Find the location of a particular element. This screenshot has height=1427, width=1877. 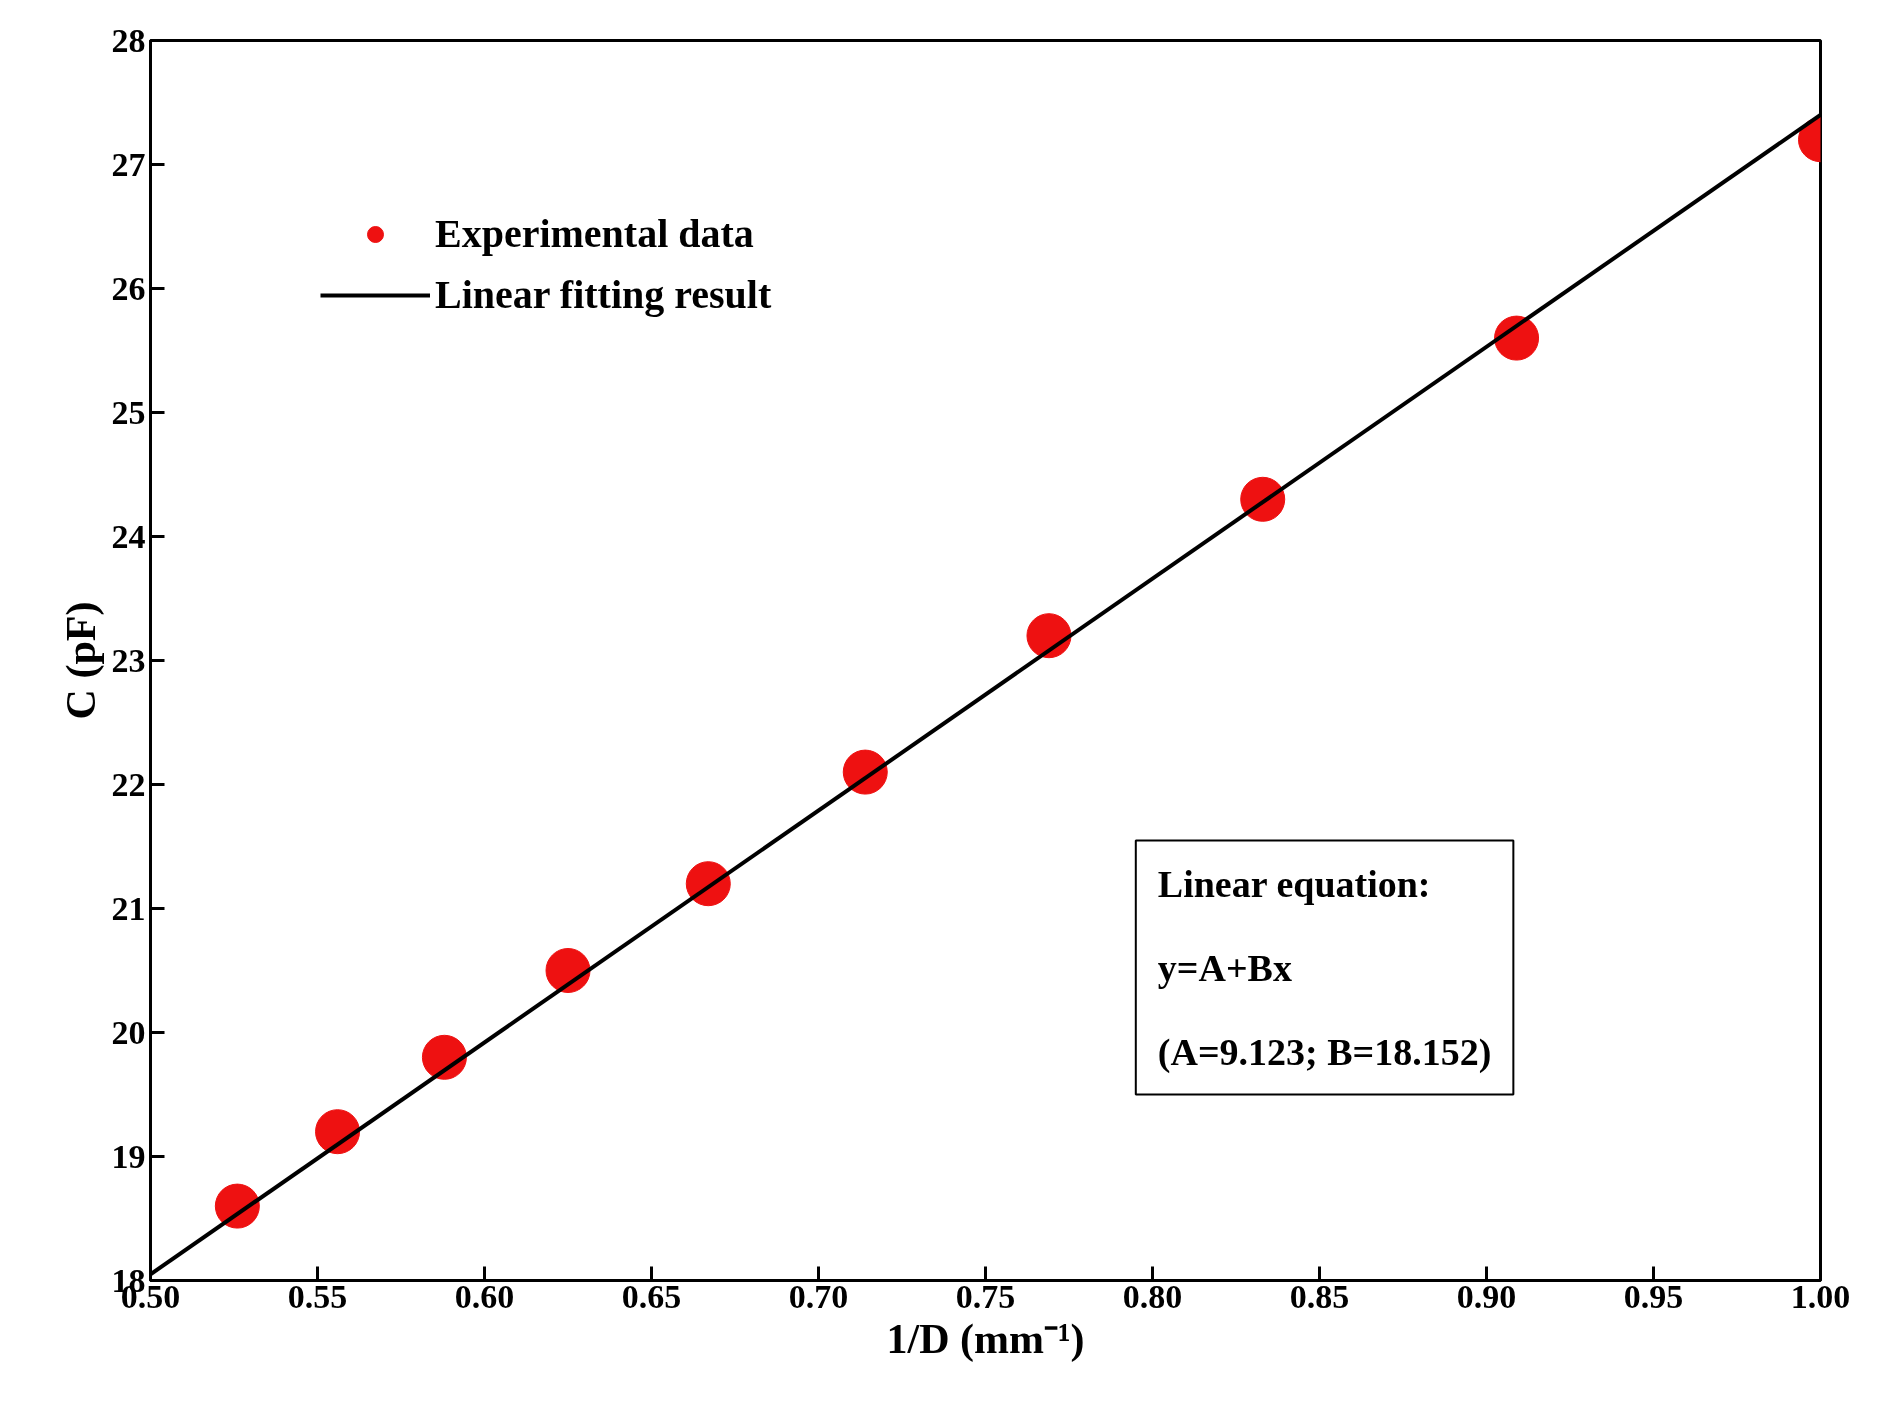

x-tick-label: 0.55 is located at coordinates (317, 1296).